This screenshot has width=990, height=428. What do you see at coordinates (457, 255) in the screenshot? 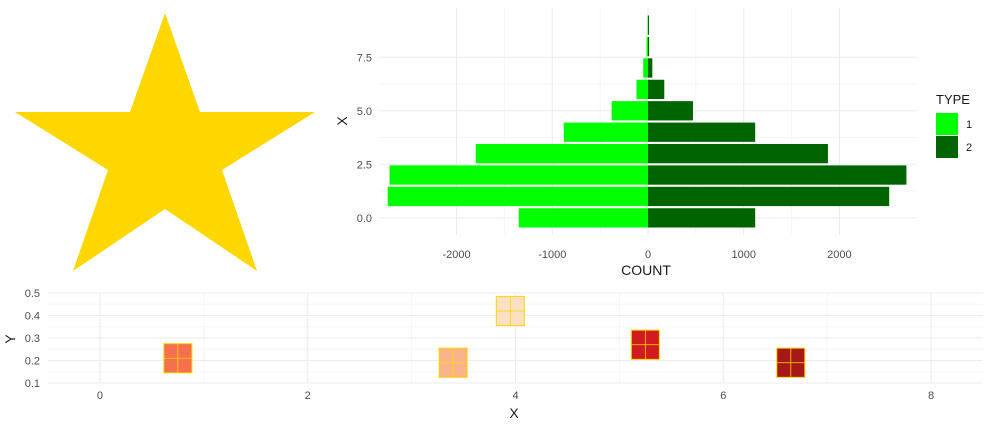
I see `x-tick-label: -2000` at bounding box center [457, 255].